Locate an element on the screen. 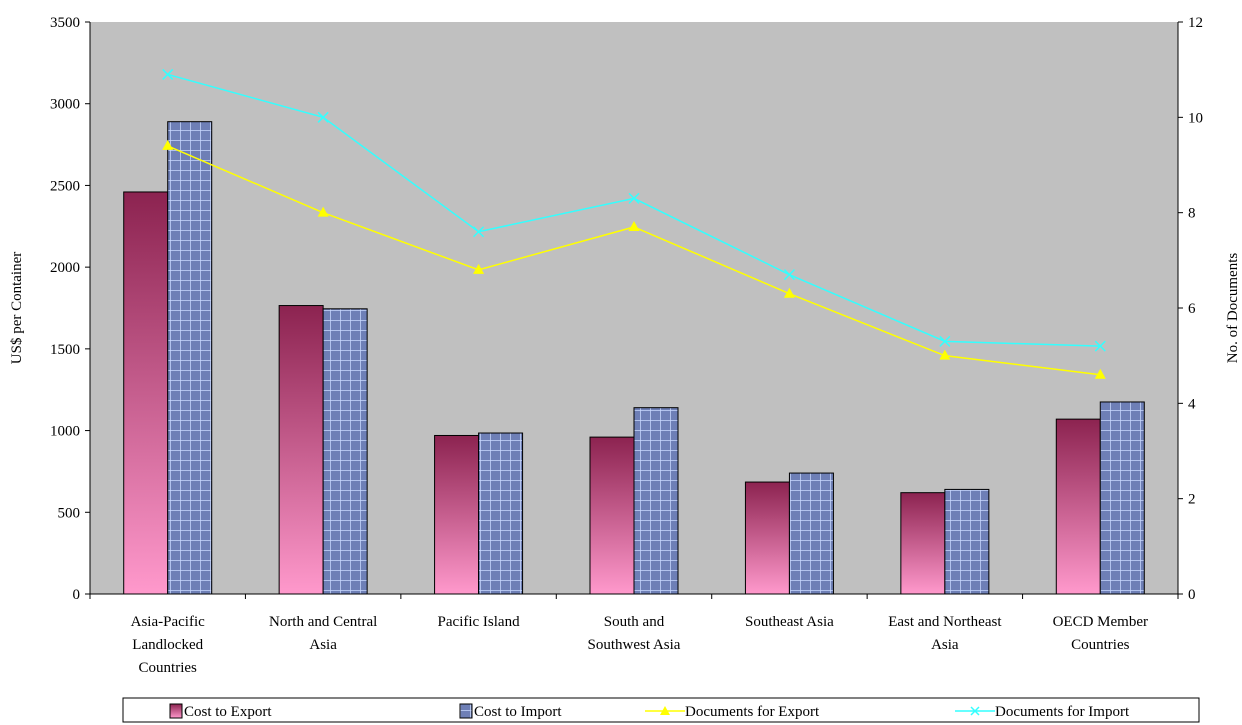 This screenshot has width=1242, height=725. right-tick-label: 2 is located at coordinates (1192, 500).